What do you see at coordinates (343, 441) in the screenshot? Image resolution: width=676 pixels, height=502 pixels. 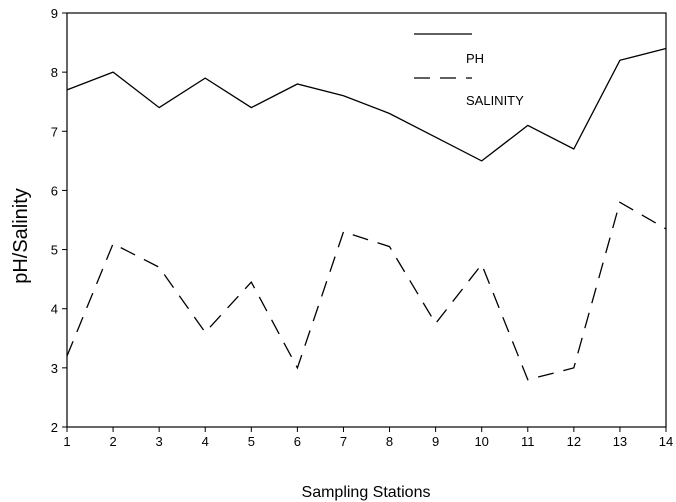 I see `x-tick-label-7: 7` at bounding box center [343, 441].